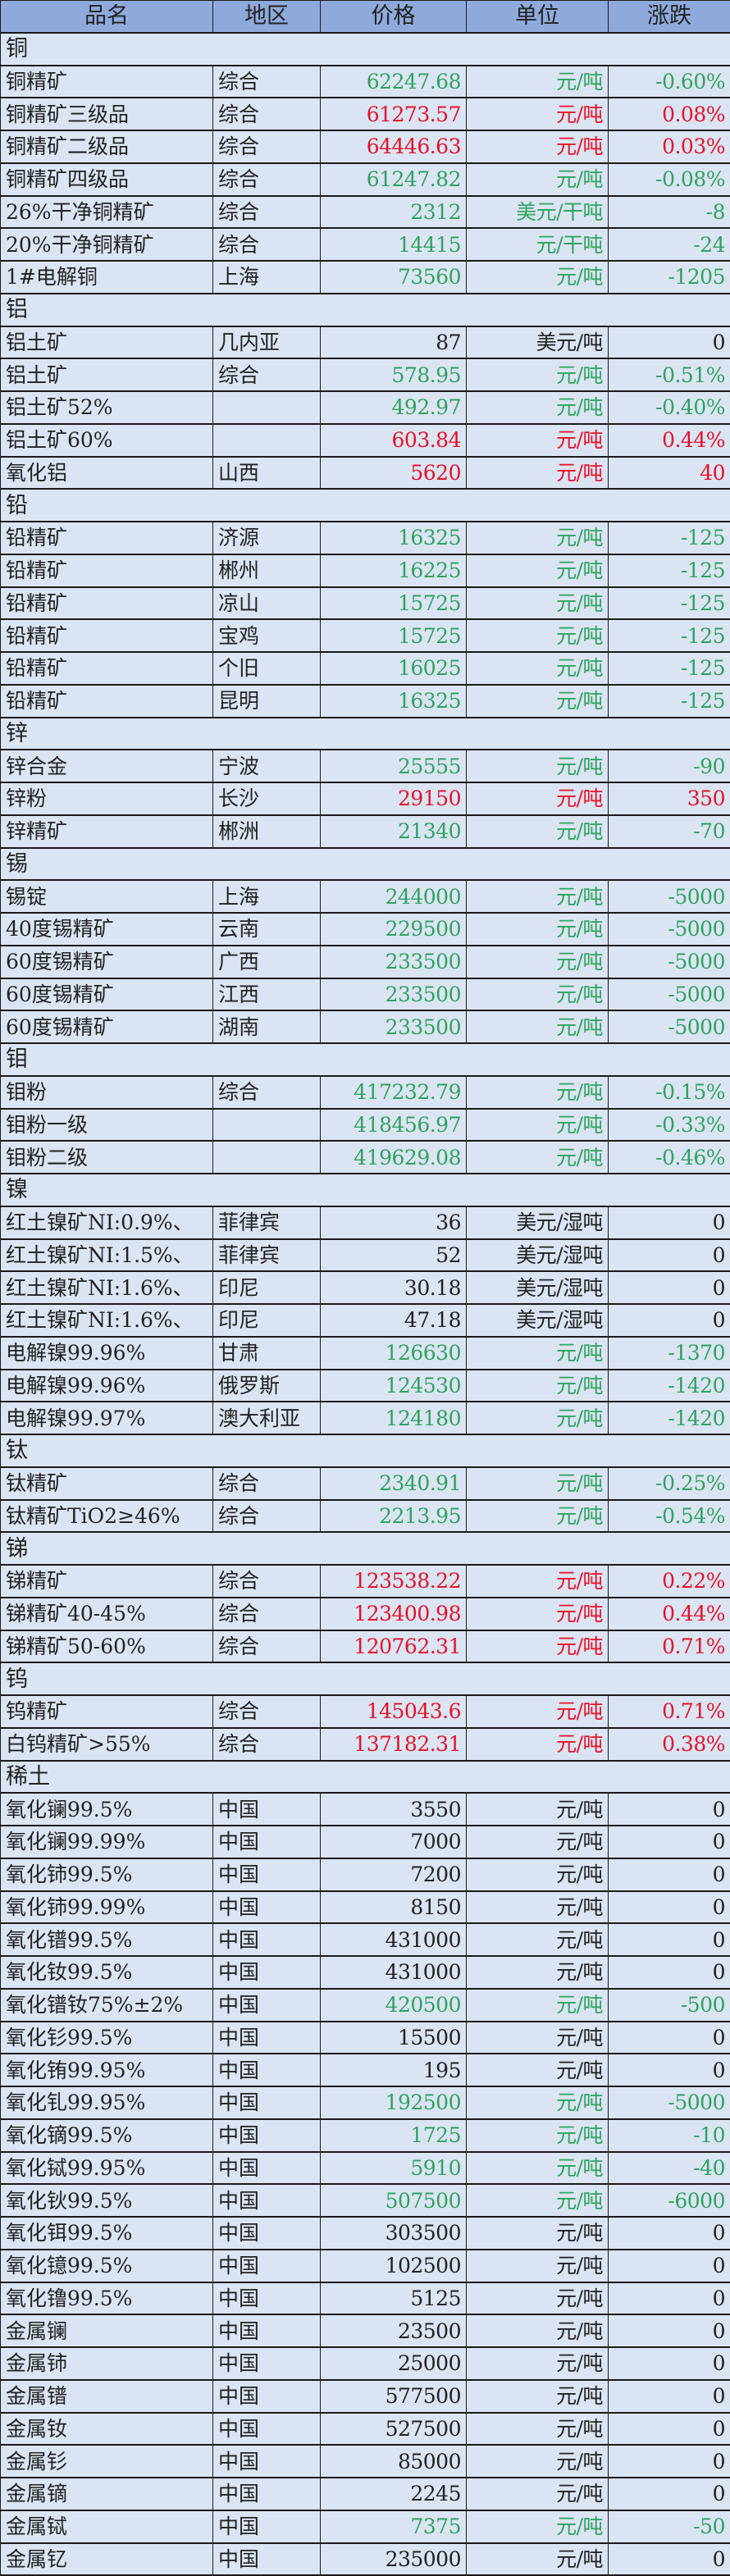  I want to click on product-name: 电解镍99.97%, so click(106, 1418).